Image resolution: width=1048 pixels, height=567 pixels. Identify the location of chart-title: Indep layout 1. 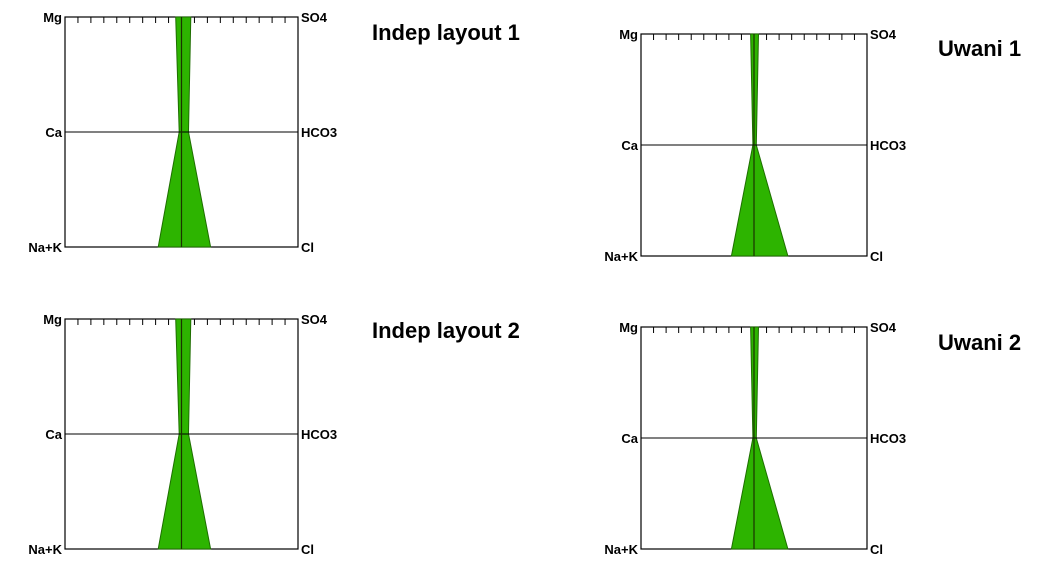
(446, 32).